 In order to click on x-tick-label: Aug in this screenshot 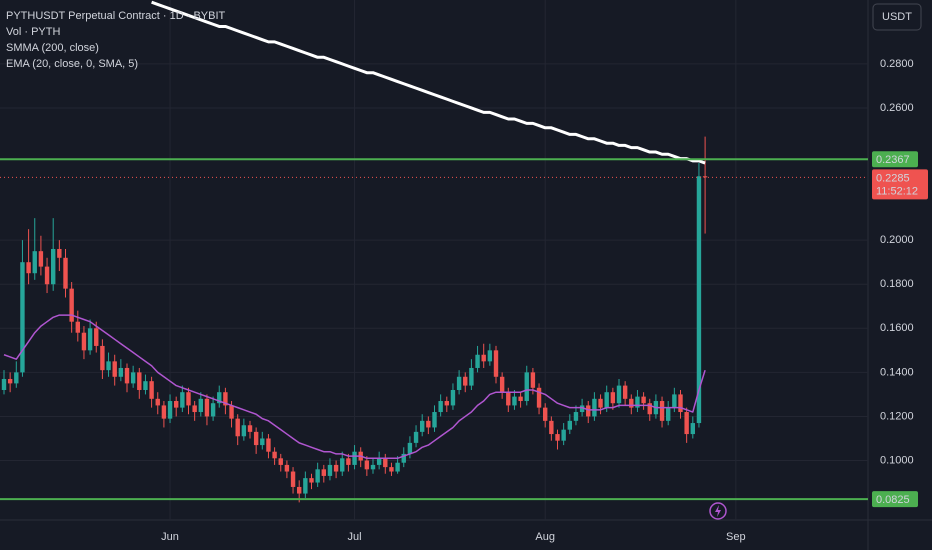, I will do `click(545, 537)`.